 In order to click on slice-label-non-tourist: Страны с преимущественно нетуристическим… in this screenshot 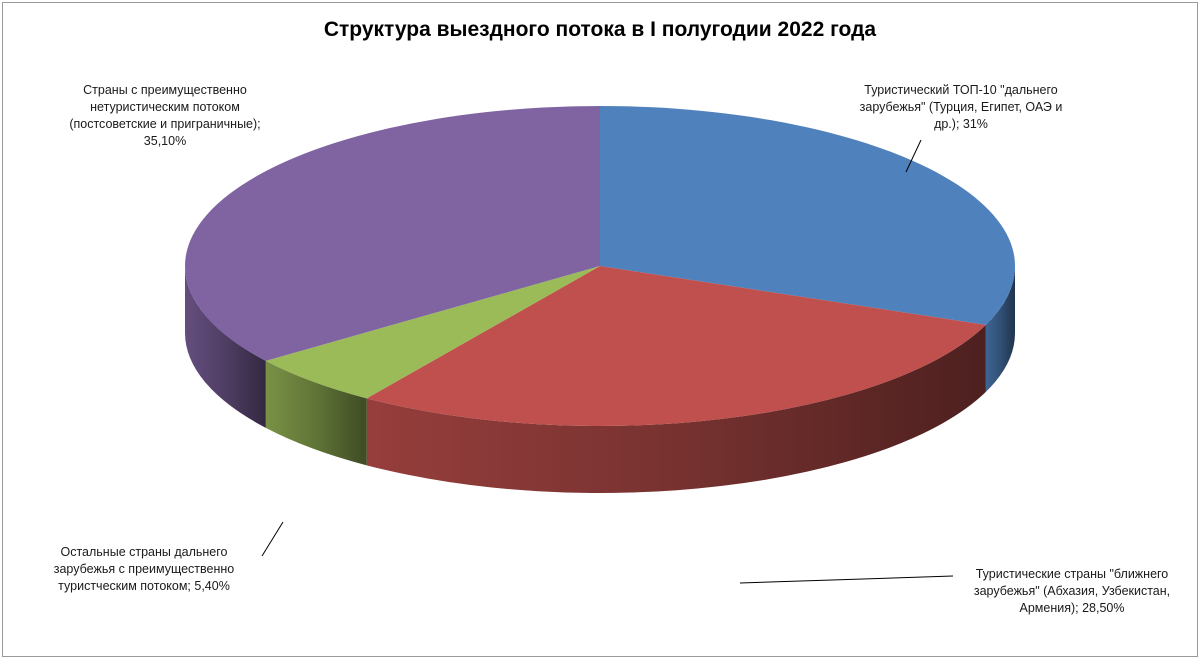, I will do `click(165, 115)`.